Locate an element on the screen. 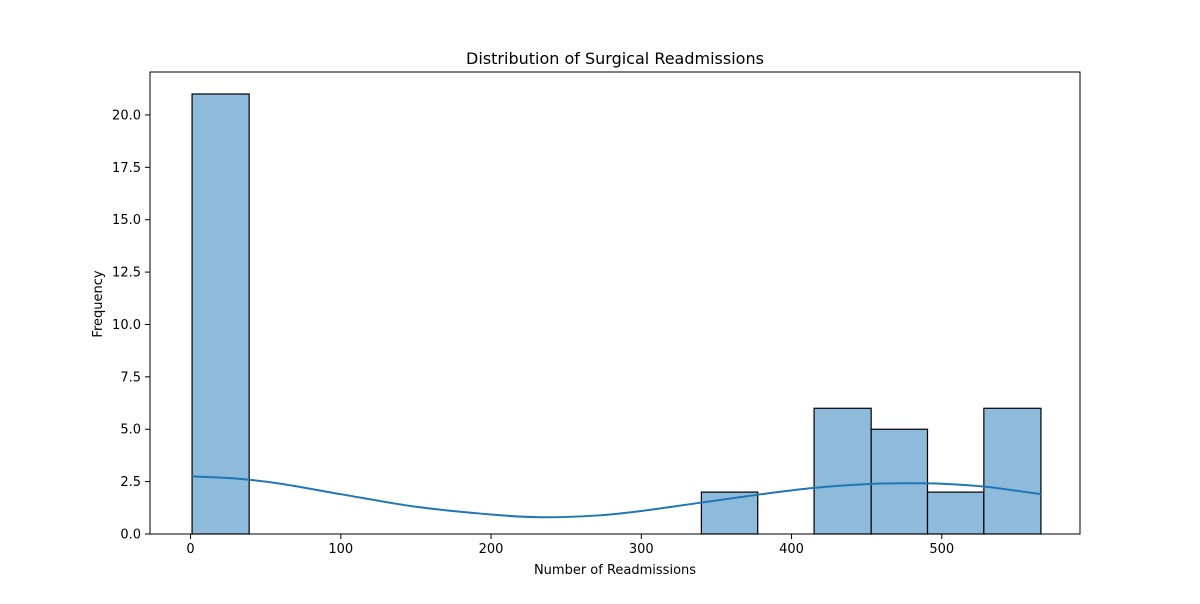 The image size is (1200, 604). kde-curve is located at coordinates (617, 497).